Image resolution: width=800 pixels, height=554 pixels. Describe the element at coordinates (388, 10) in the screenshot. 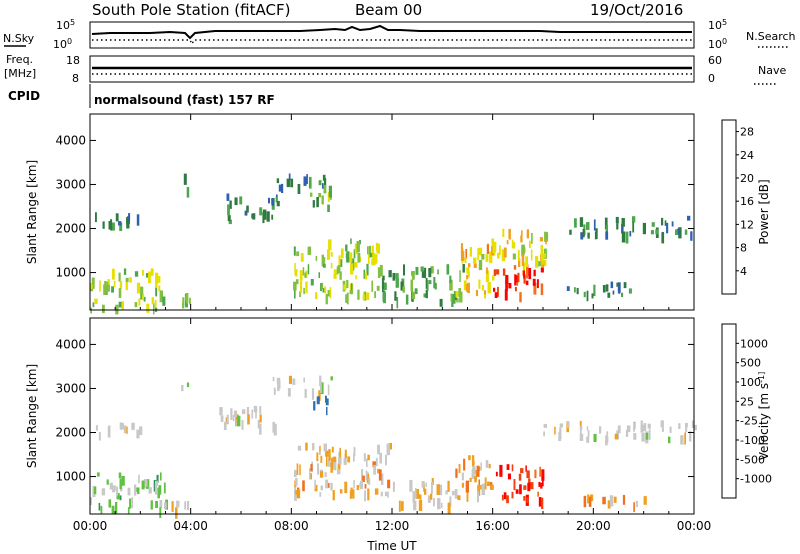

I see `beam-label: Beam 00` at that location.